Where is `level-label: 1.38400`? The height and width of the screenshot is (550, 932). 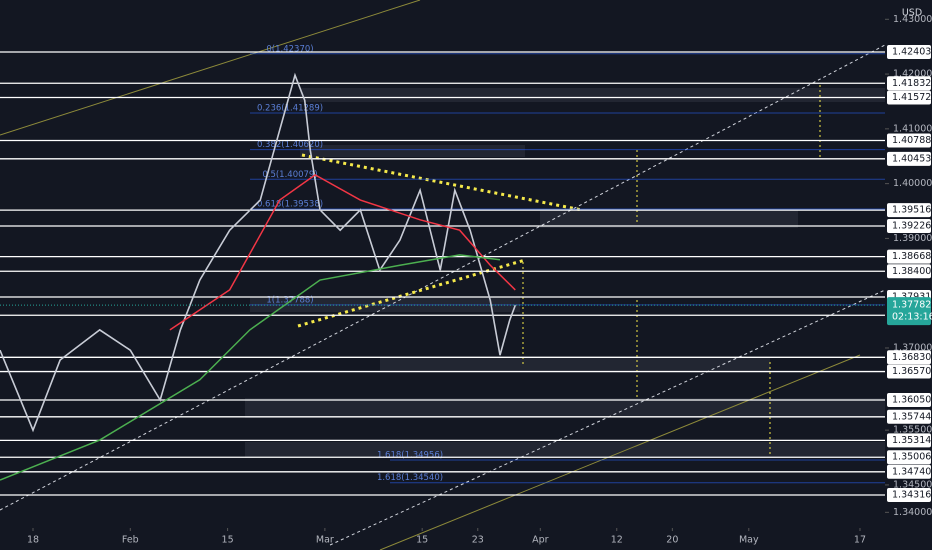
level-label: 1.38400 is located at coordinates (911, 271).